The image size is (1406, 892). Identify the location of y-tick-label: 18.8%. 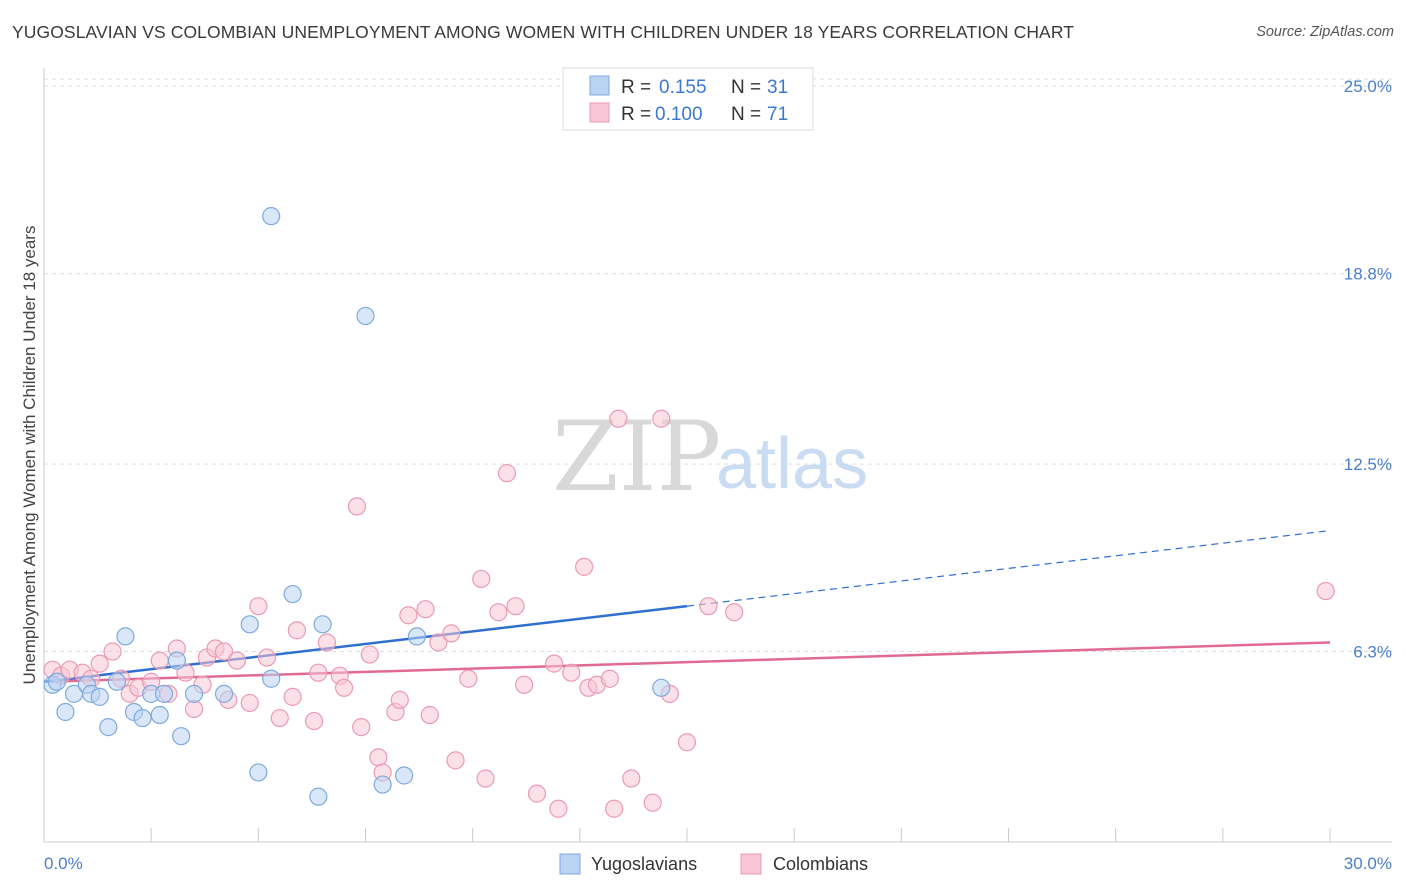
(1368, 274).